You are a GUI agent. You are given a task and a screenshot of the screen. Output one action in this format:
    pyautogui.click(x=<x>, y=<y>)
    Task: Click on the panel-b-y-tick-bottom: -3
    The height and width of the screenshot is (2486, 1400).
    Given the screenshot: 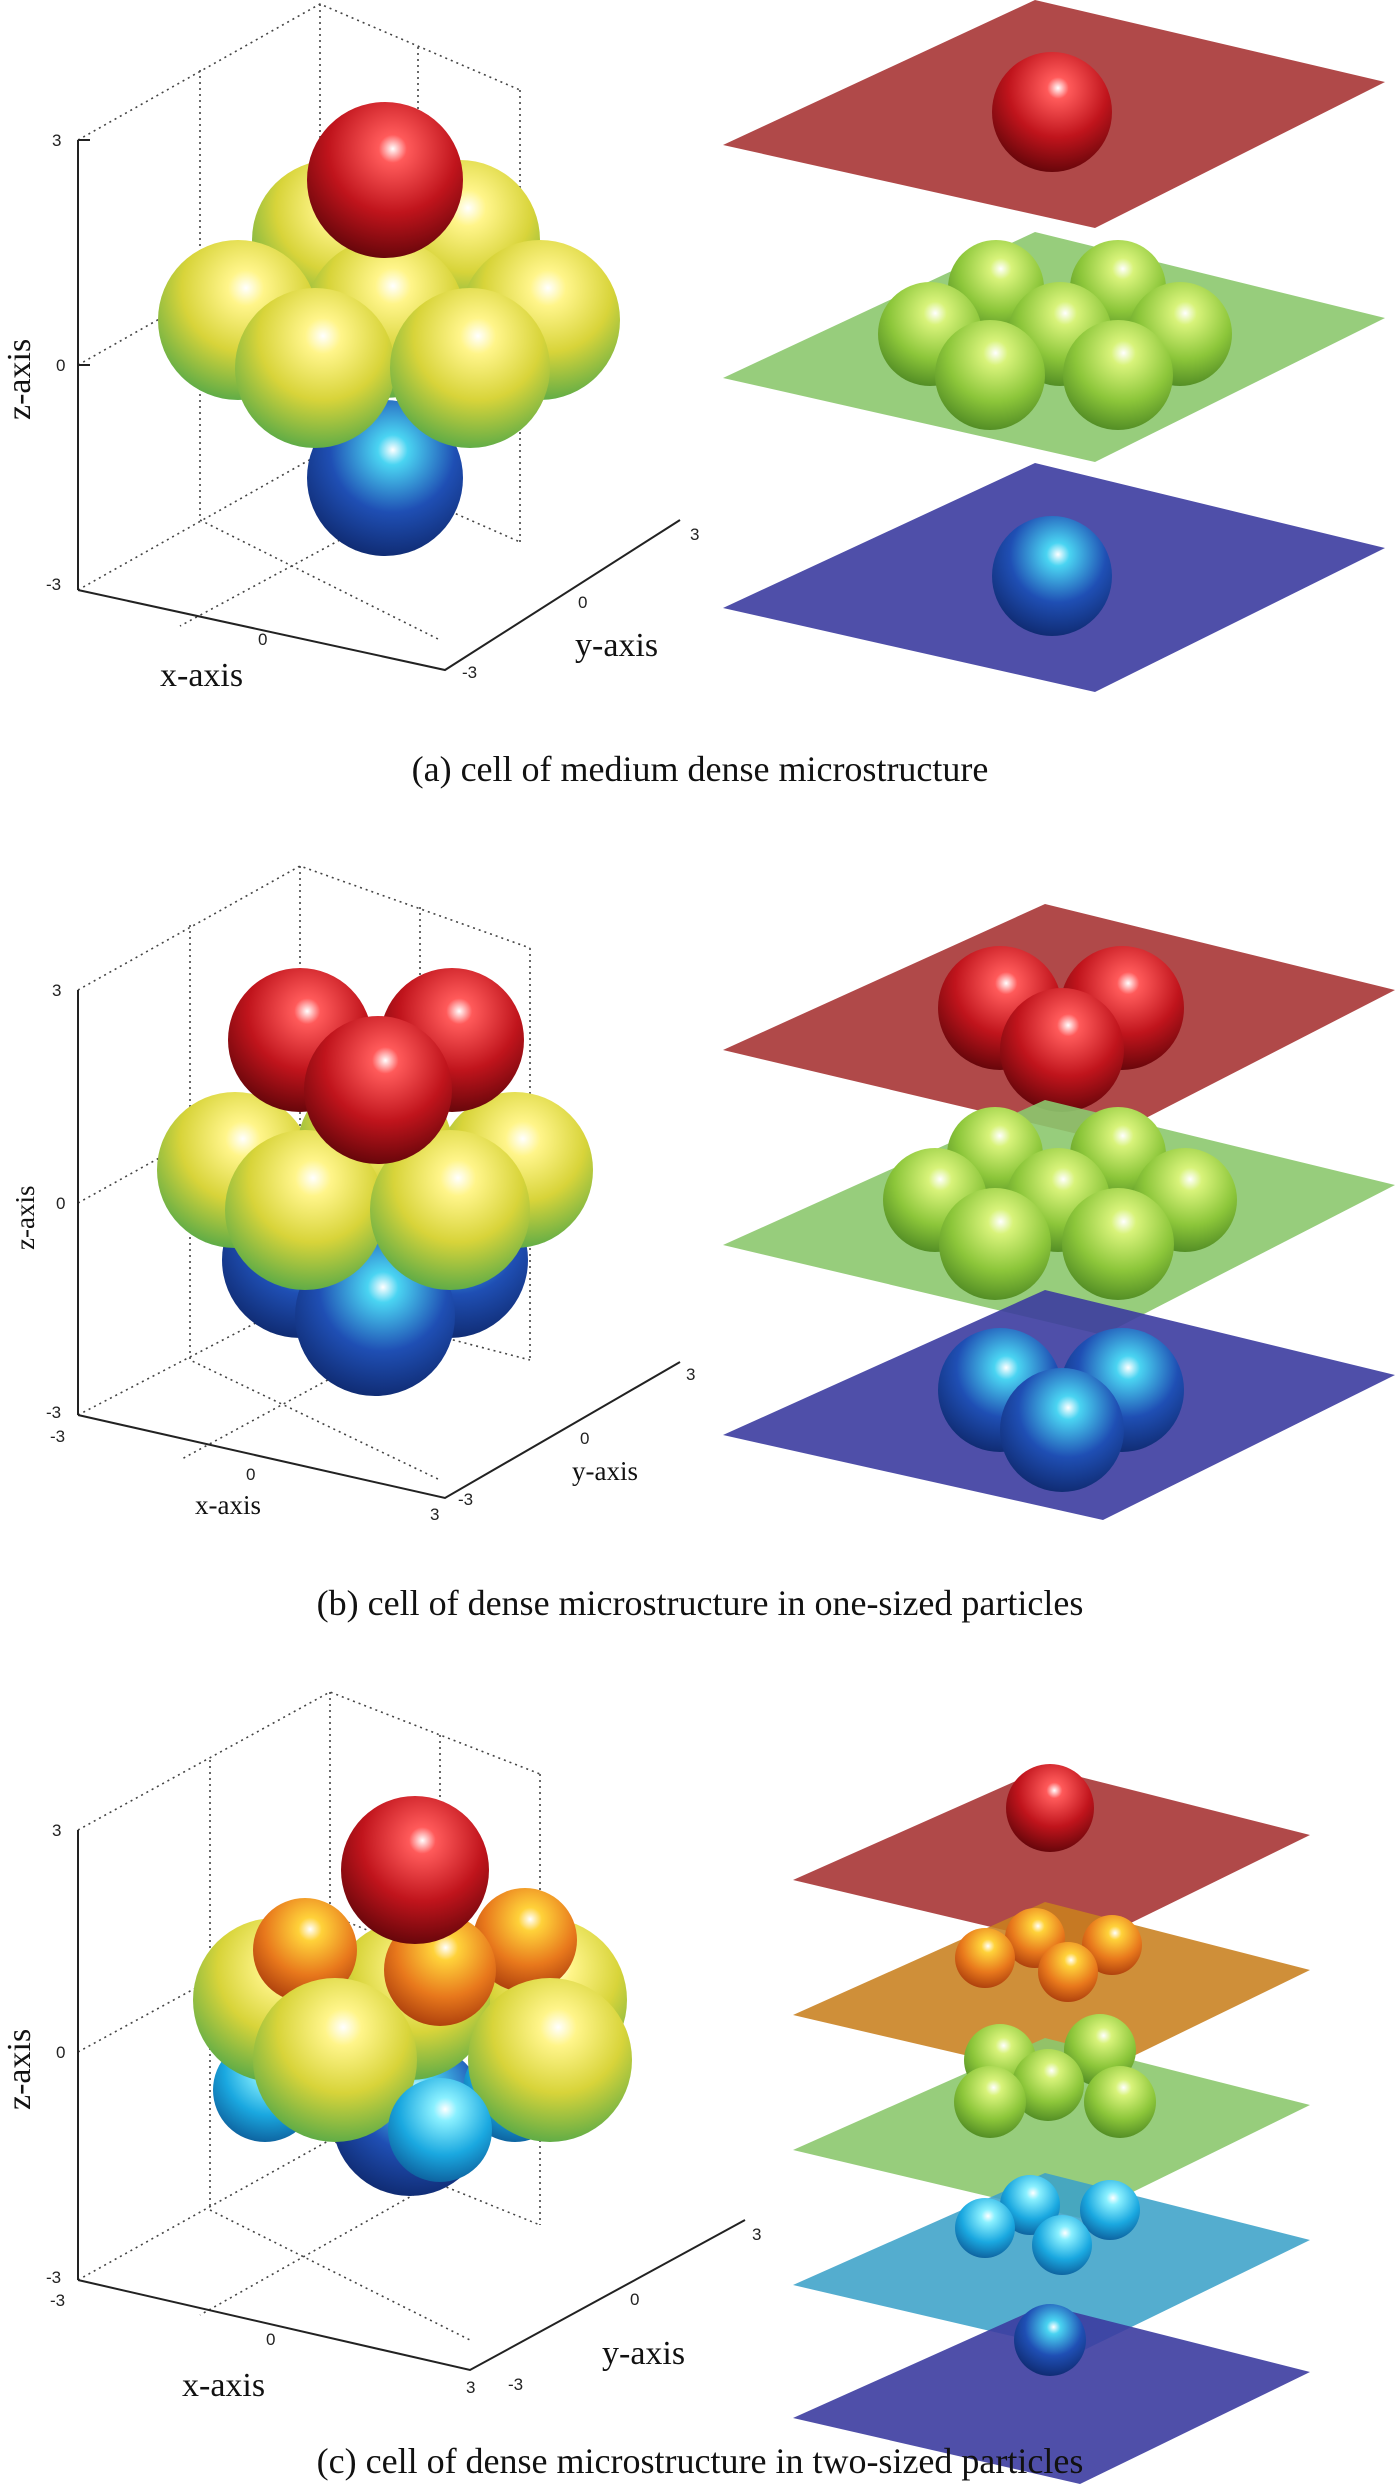 What is the action you would take?
    pyautogui.click(x=465, y=1499)
    